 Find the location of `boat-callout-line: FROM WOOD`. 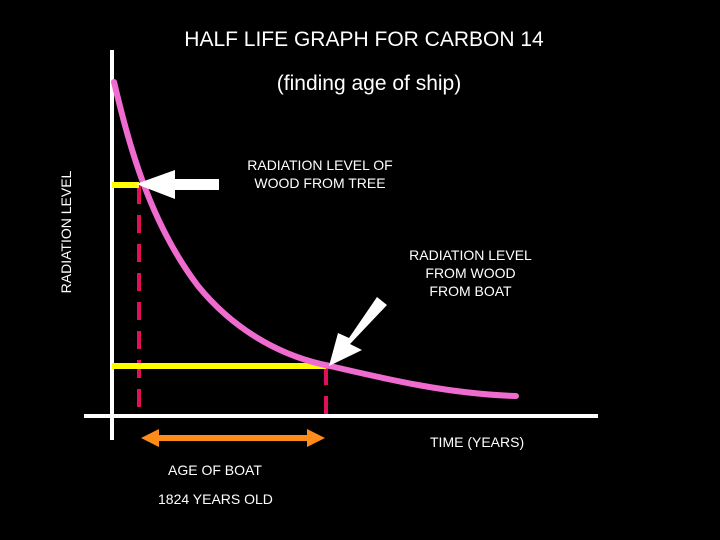

boat-callout-line: FROM WOOD is located at coordinates (470, 273).